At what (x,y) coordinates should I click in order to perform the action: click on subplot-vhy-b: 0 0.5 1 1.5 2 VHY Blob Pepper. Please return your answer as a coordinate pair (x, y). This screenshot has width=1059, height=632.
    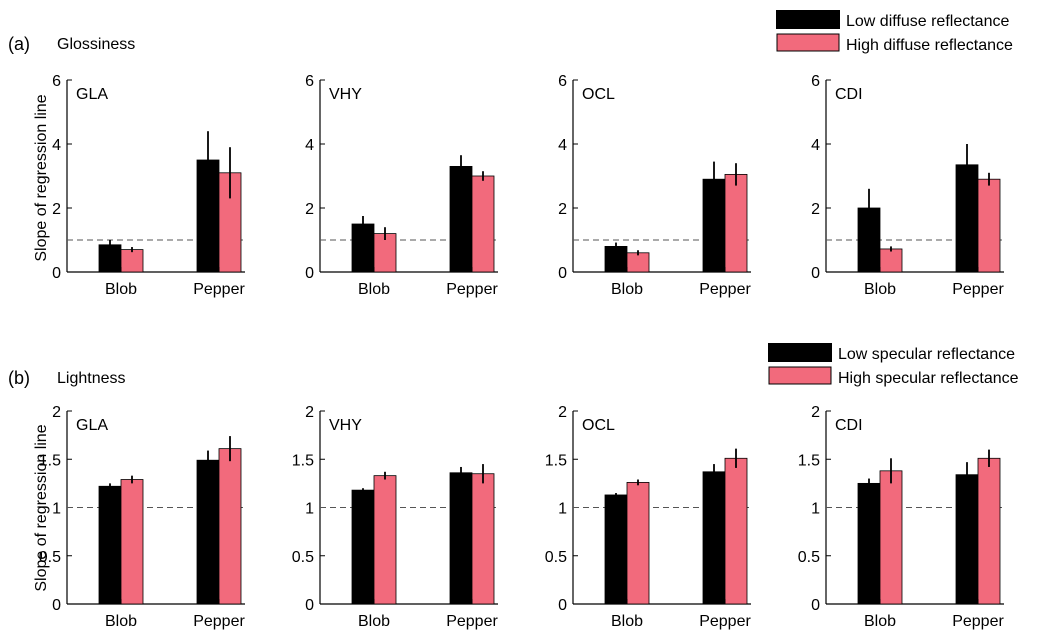
    Looking at the image, I should click on (396, 517).